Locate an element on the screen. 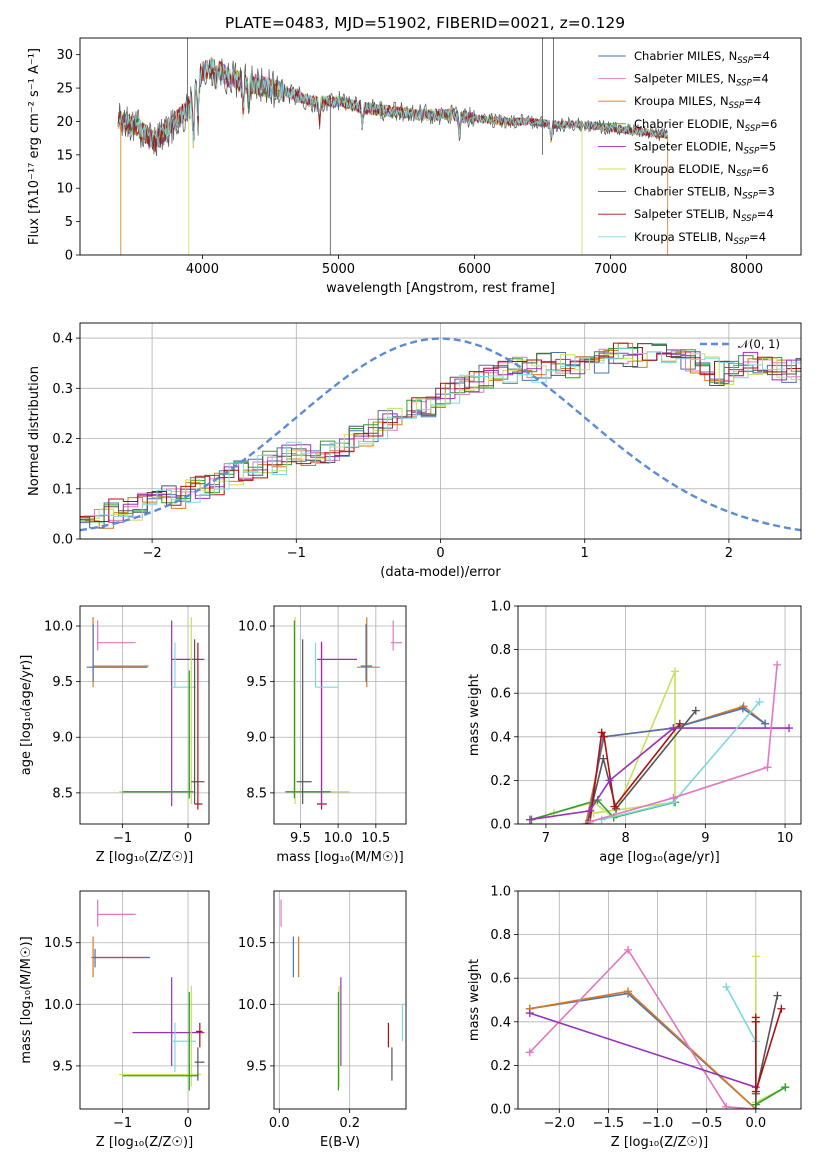  legend-entry: Kroupa STELIB, NSSP=4 is located at coordinates (700, 238).